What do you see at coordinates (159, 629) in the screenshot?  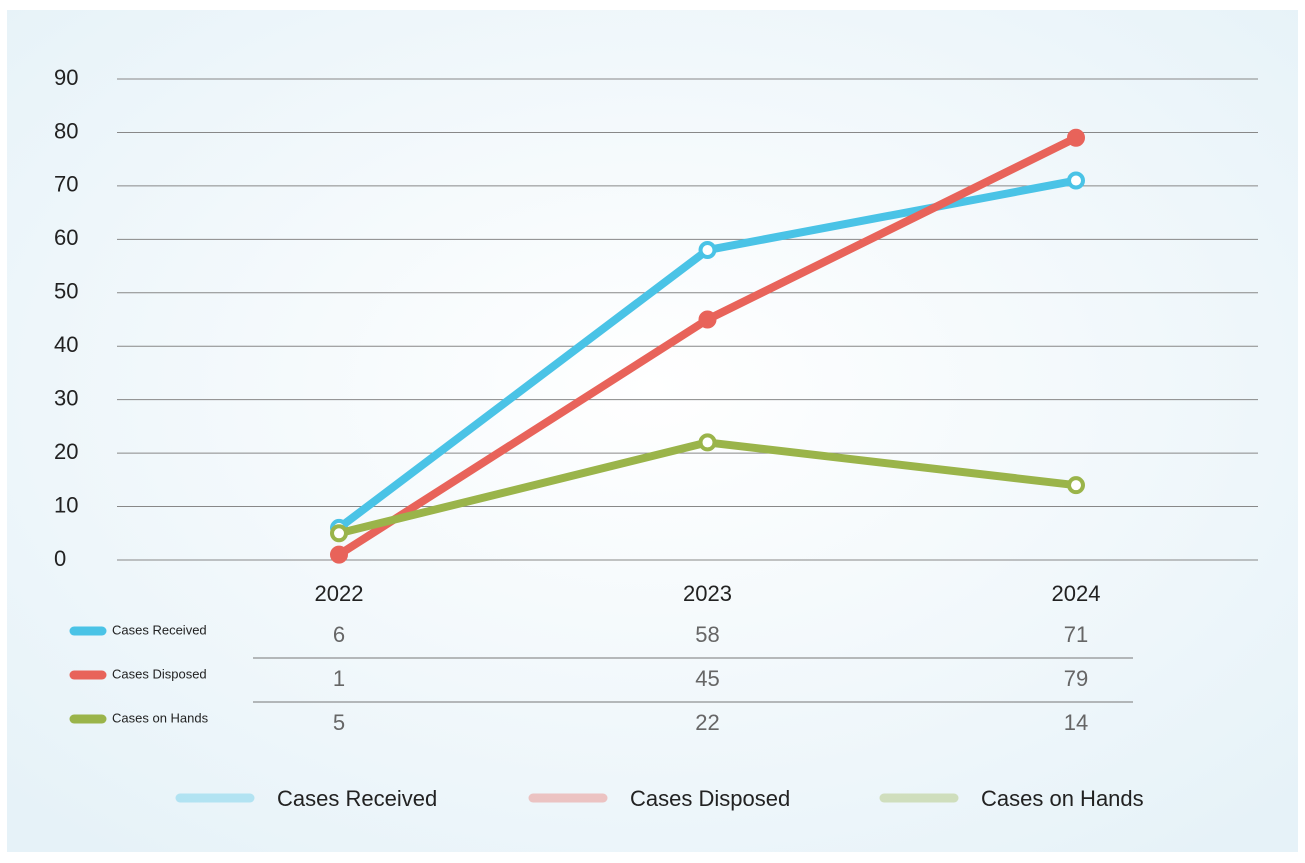 I see `table-row-label: Cases Received` at bounding box center [159, 629].